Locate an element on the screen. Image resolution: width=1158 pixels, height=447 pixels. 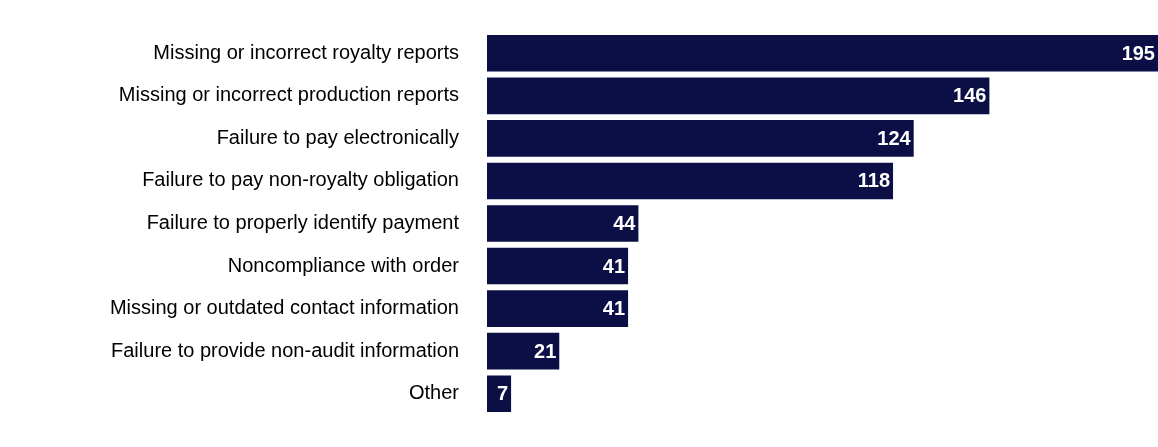
data-label: 21 is located at coordinates (545, 350).